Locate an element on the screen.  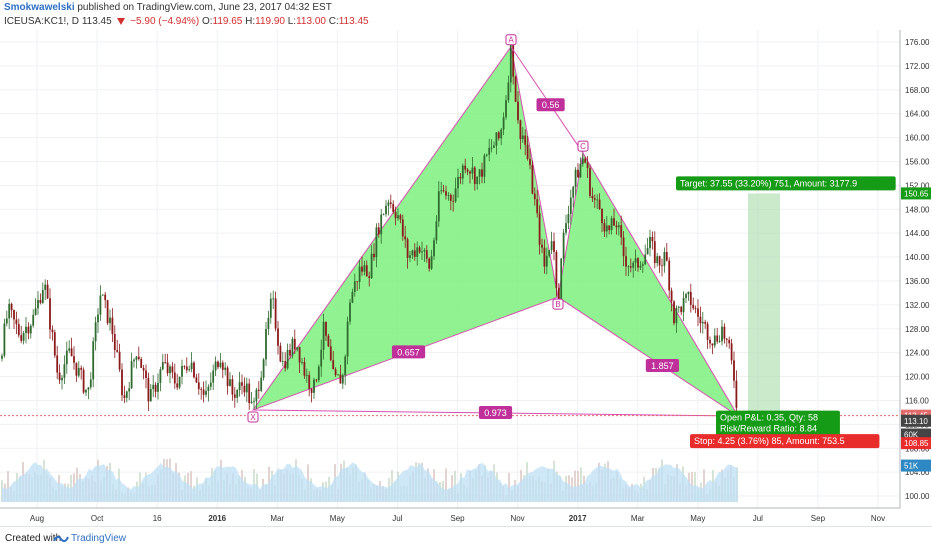
price-tick-label: 116.00 is located at coordinates (917, 400).